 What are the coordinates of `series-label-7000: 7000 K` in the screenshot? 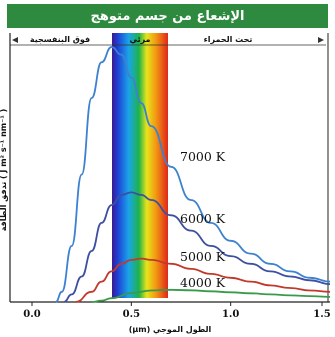 It's located at (203, 156).